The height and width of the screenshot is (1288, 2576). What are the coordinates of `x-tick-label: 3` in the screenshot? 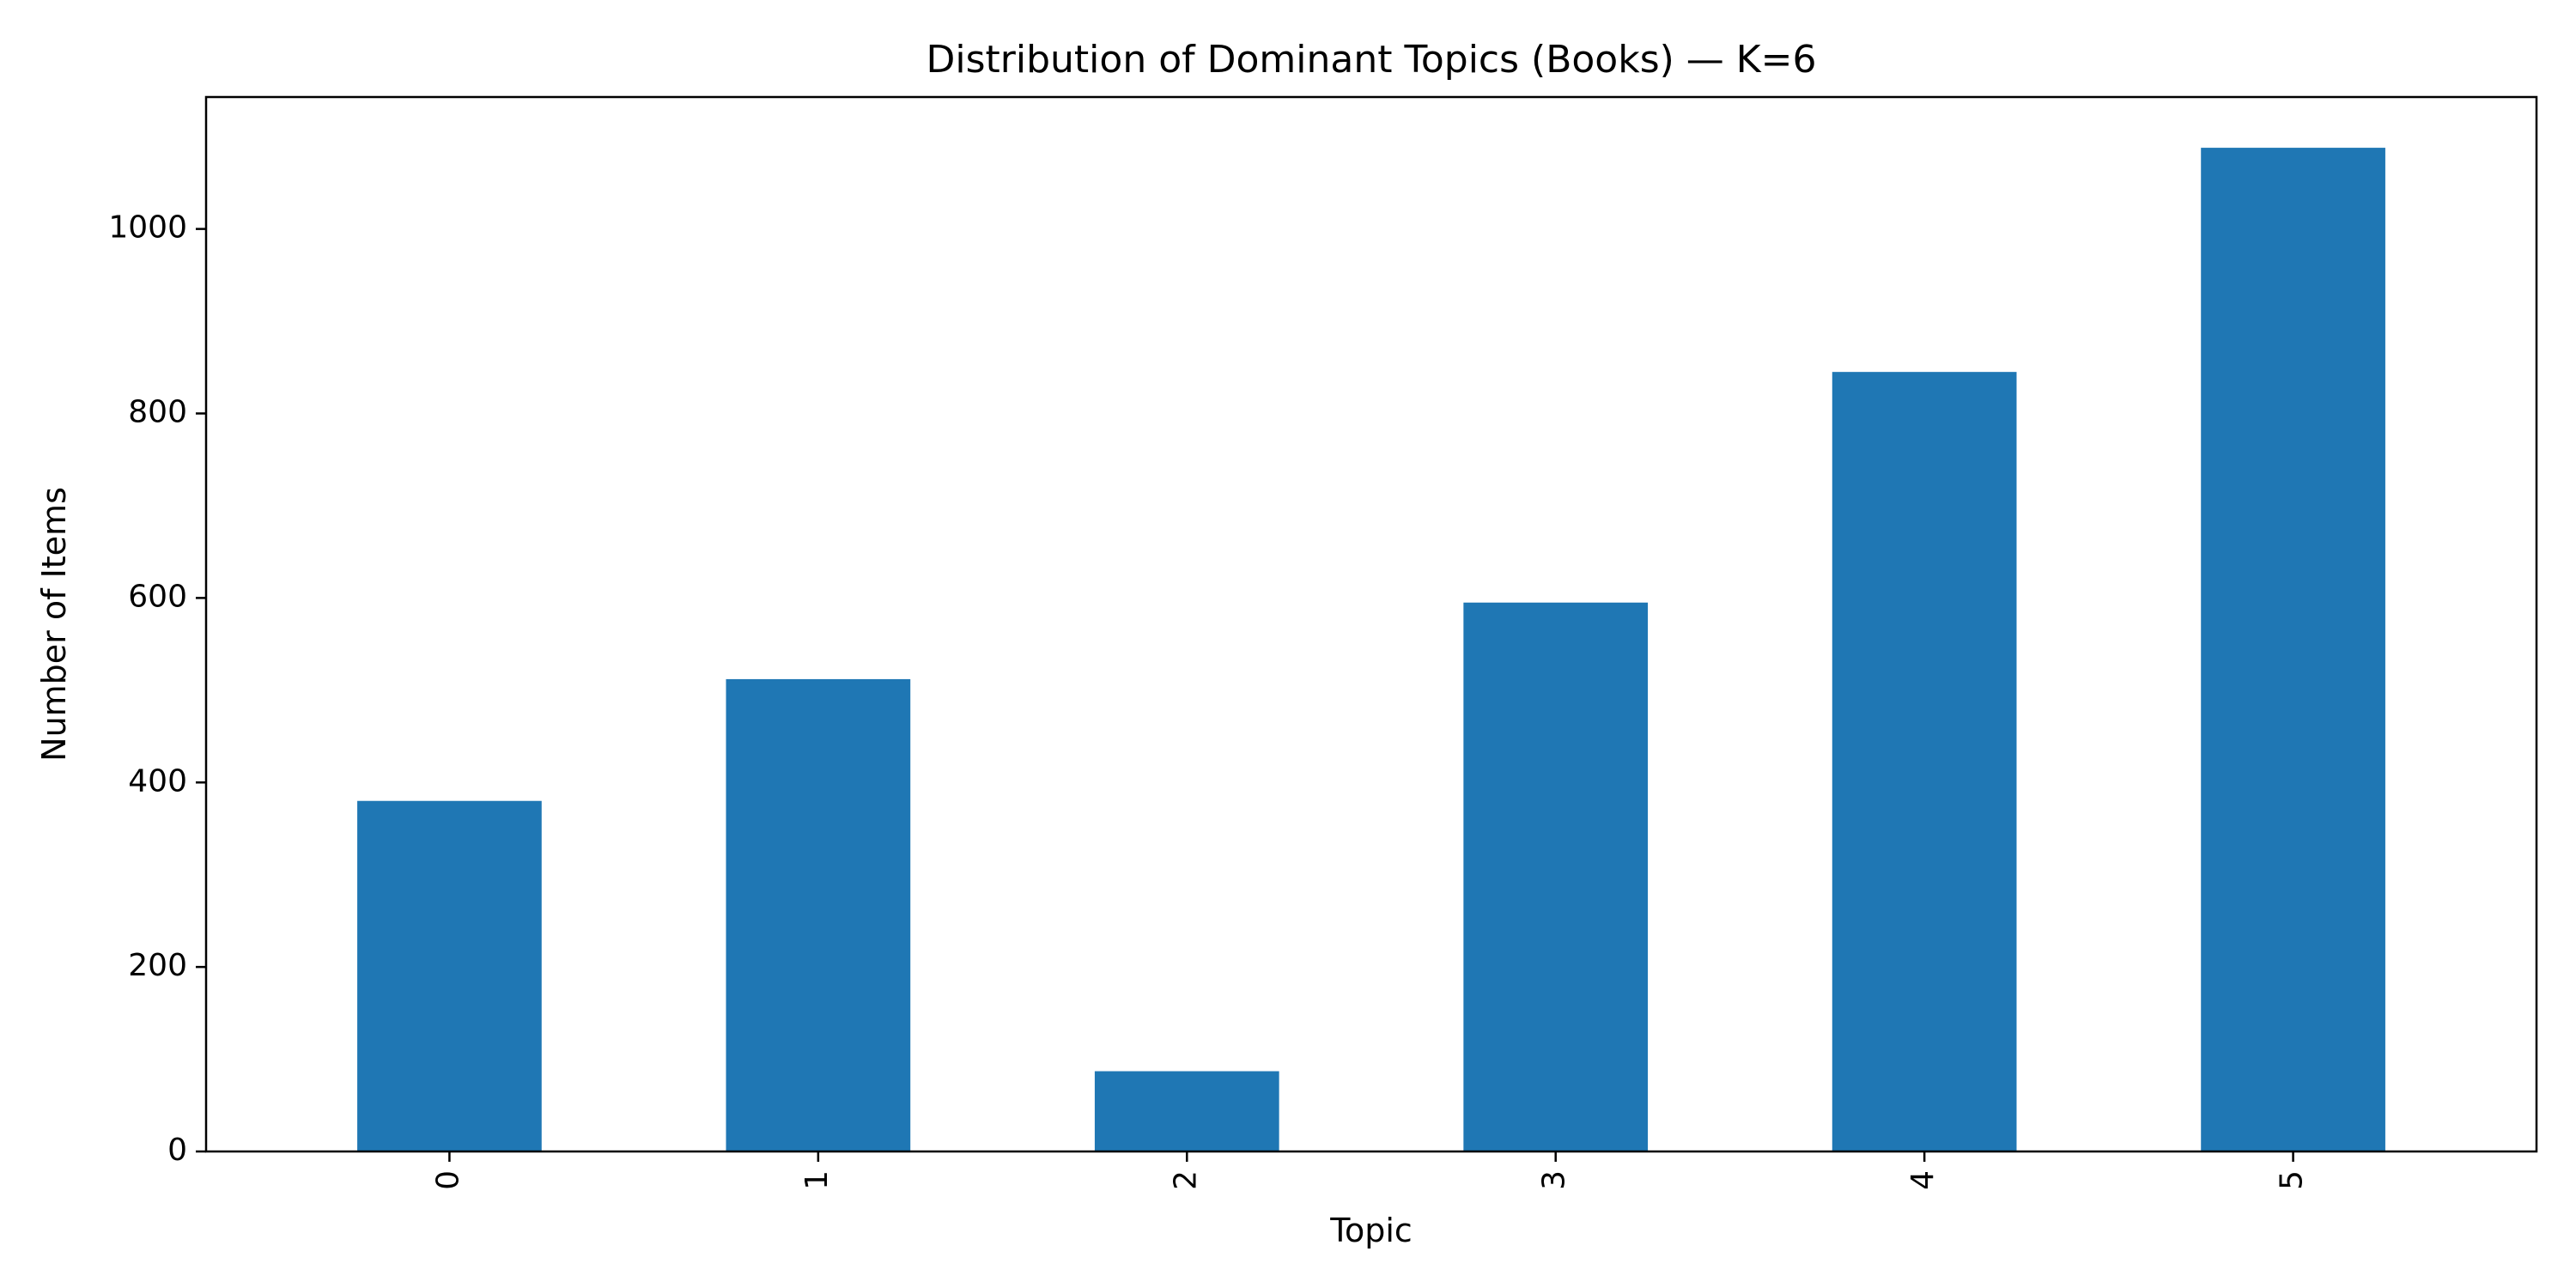 It's located at (1554, 1180).